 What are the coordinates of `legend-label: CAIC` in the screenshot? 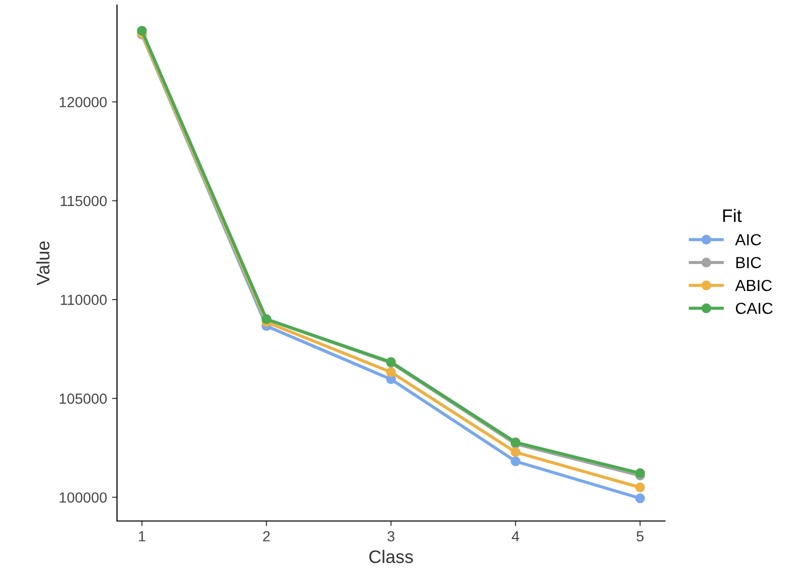 It's located at (754, 308).